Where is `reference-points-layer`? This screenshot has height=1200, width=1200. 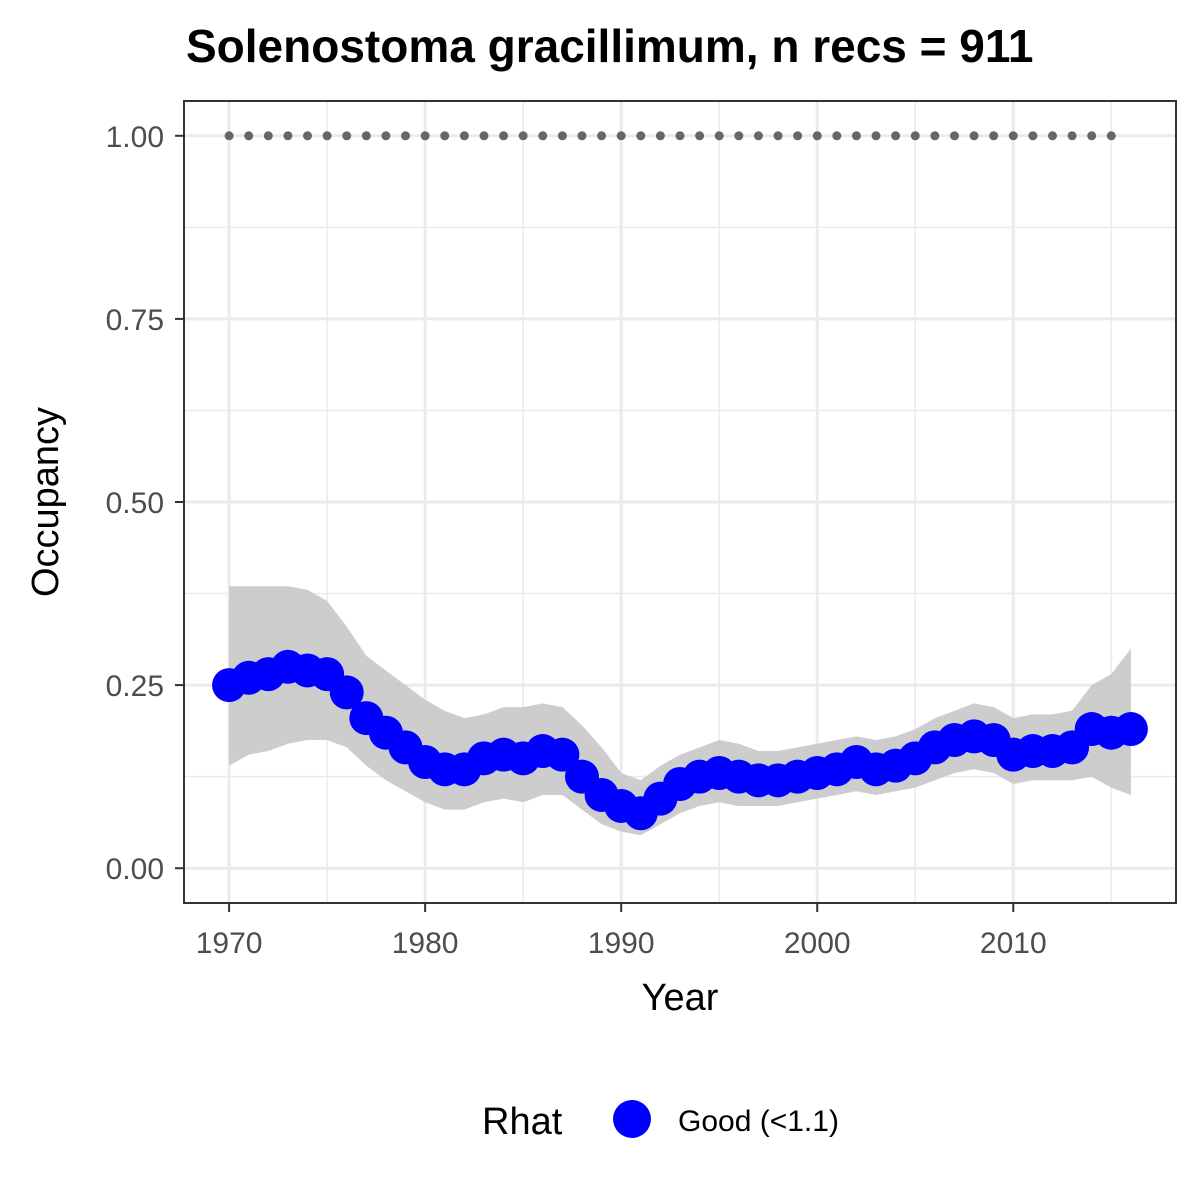
reference-points-layer is located at coordinates (670, 136).